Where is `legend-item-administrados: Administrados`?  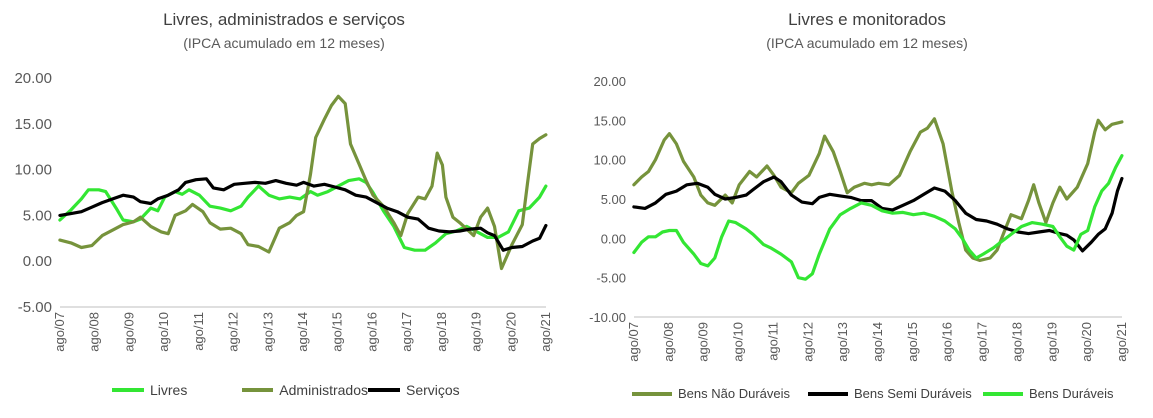
legend-item-administrados: Administrados is located at coordinates (305, 390).